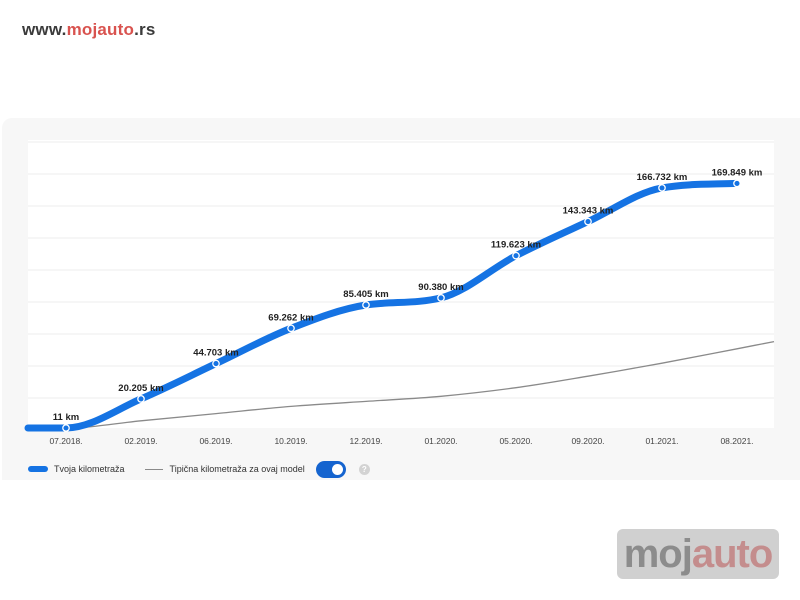 This screenshot has height=600, width=800. Describe the element at coordinates (365, 294) in the screenshot. I see `data-label: 85.405 km` at that location.